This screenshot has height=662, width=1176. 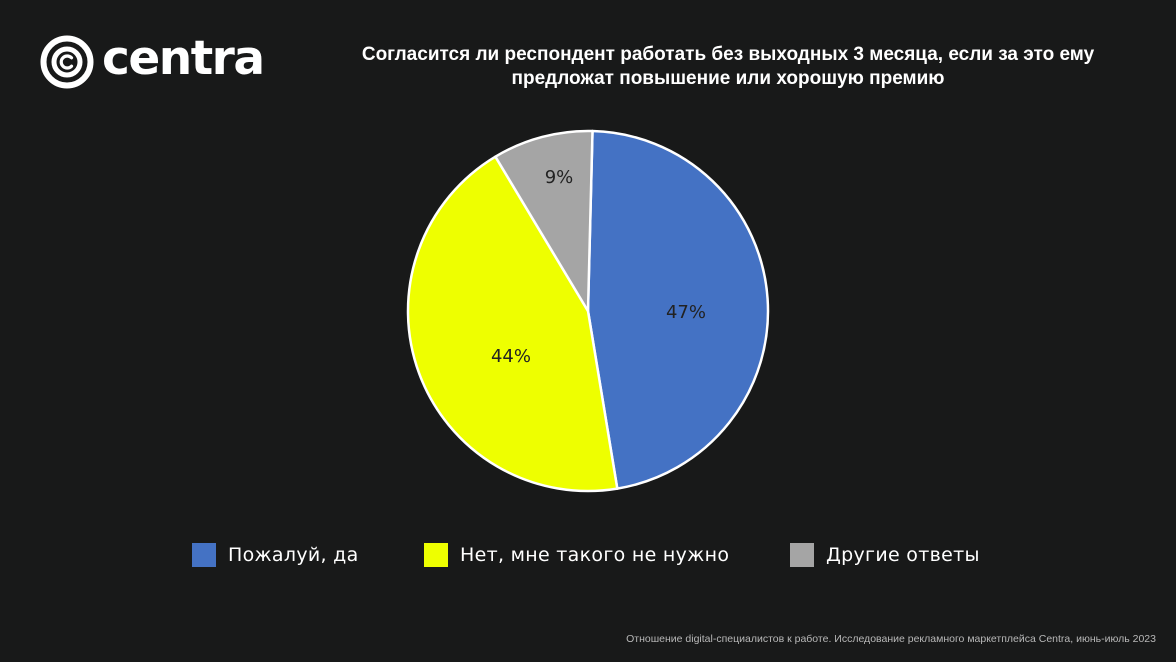 What do you see at coordinates (903, 555) in the screenshot?
I see `legend-label: Другие ответы` at bounding box center [903, 555].